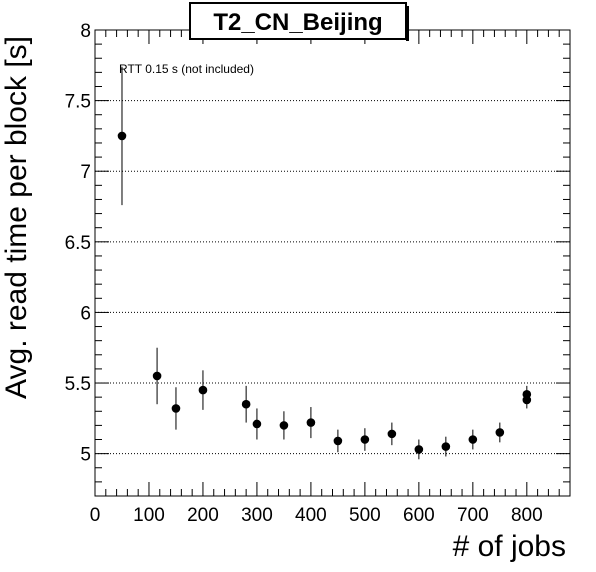  What do you see at coordinates (149, 515) in the screenshot?
I see `x-tick-label: 100` at bounding box center [149, 515].